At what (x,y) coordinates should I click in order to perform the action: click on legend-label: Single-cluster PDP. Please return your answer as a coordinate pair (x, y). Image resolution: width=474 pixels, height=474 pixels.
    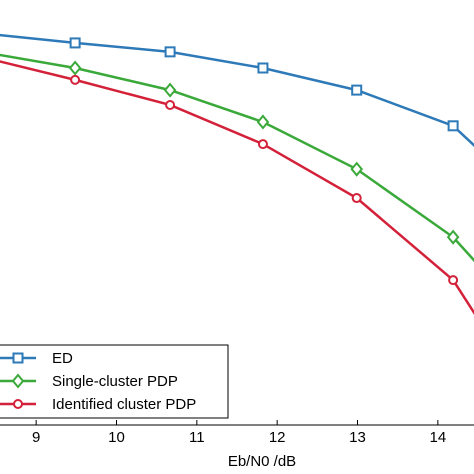
    Looking at the image, I should click on (115, 381).